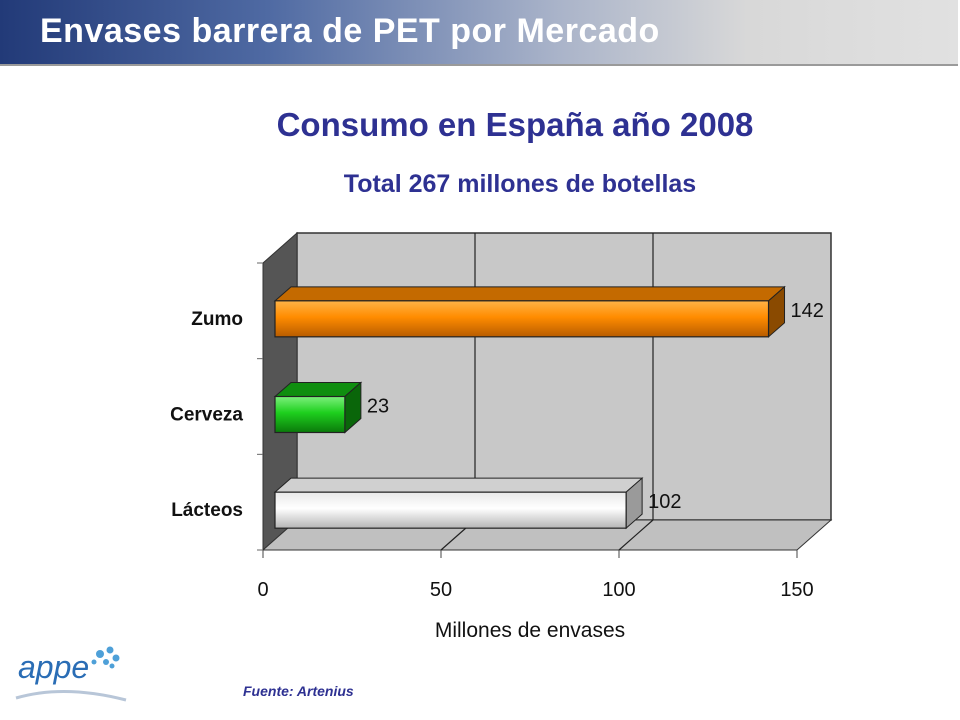 The height and width of the screenshot is (720, 960). What do you see at coordinates (310, 414) in the screenshot?
I see `bar-cerveza` at bounding box center [310, 414].